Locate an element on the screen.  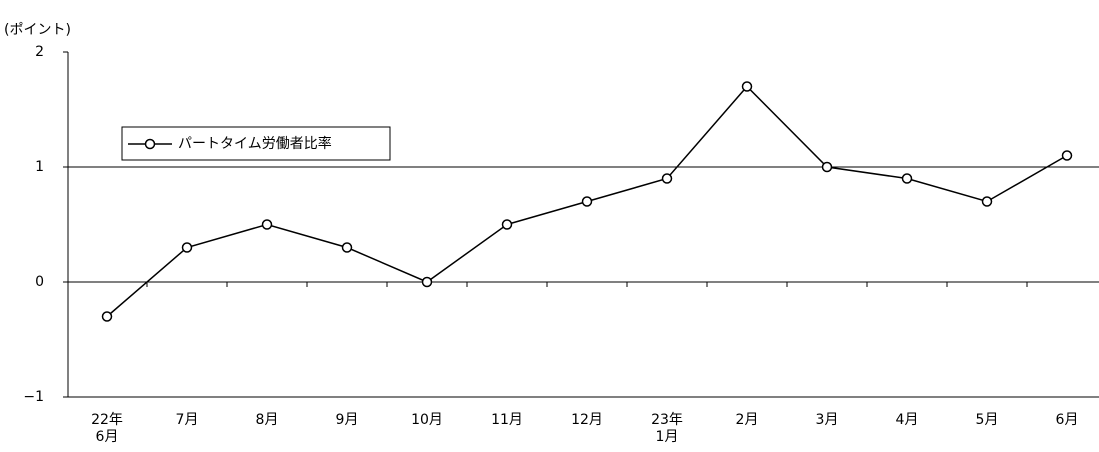
x-tick-label: 3月 is located at coordinates (827, 420).